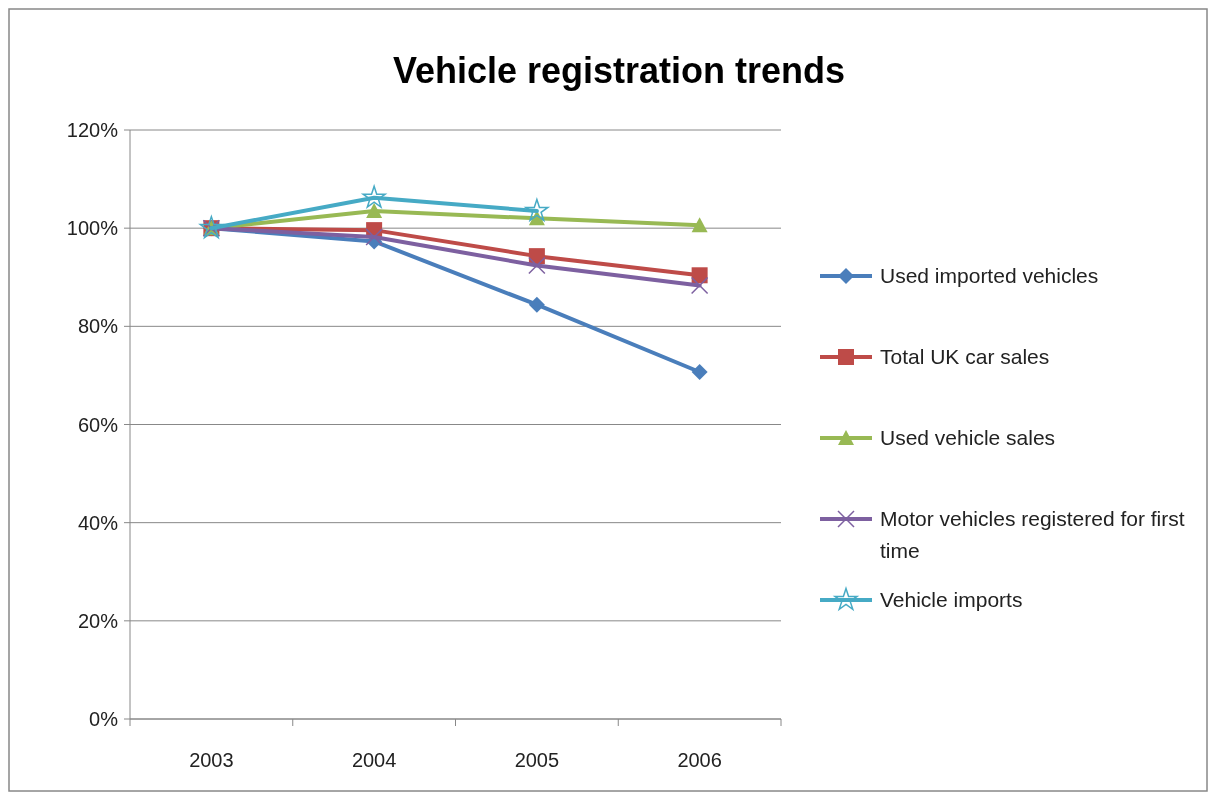  I want to click on y-tick-label: 120%, so click(92, 130).